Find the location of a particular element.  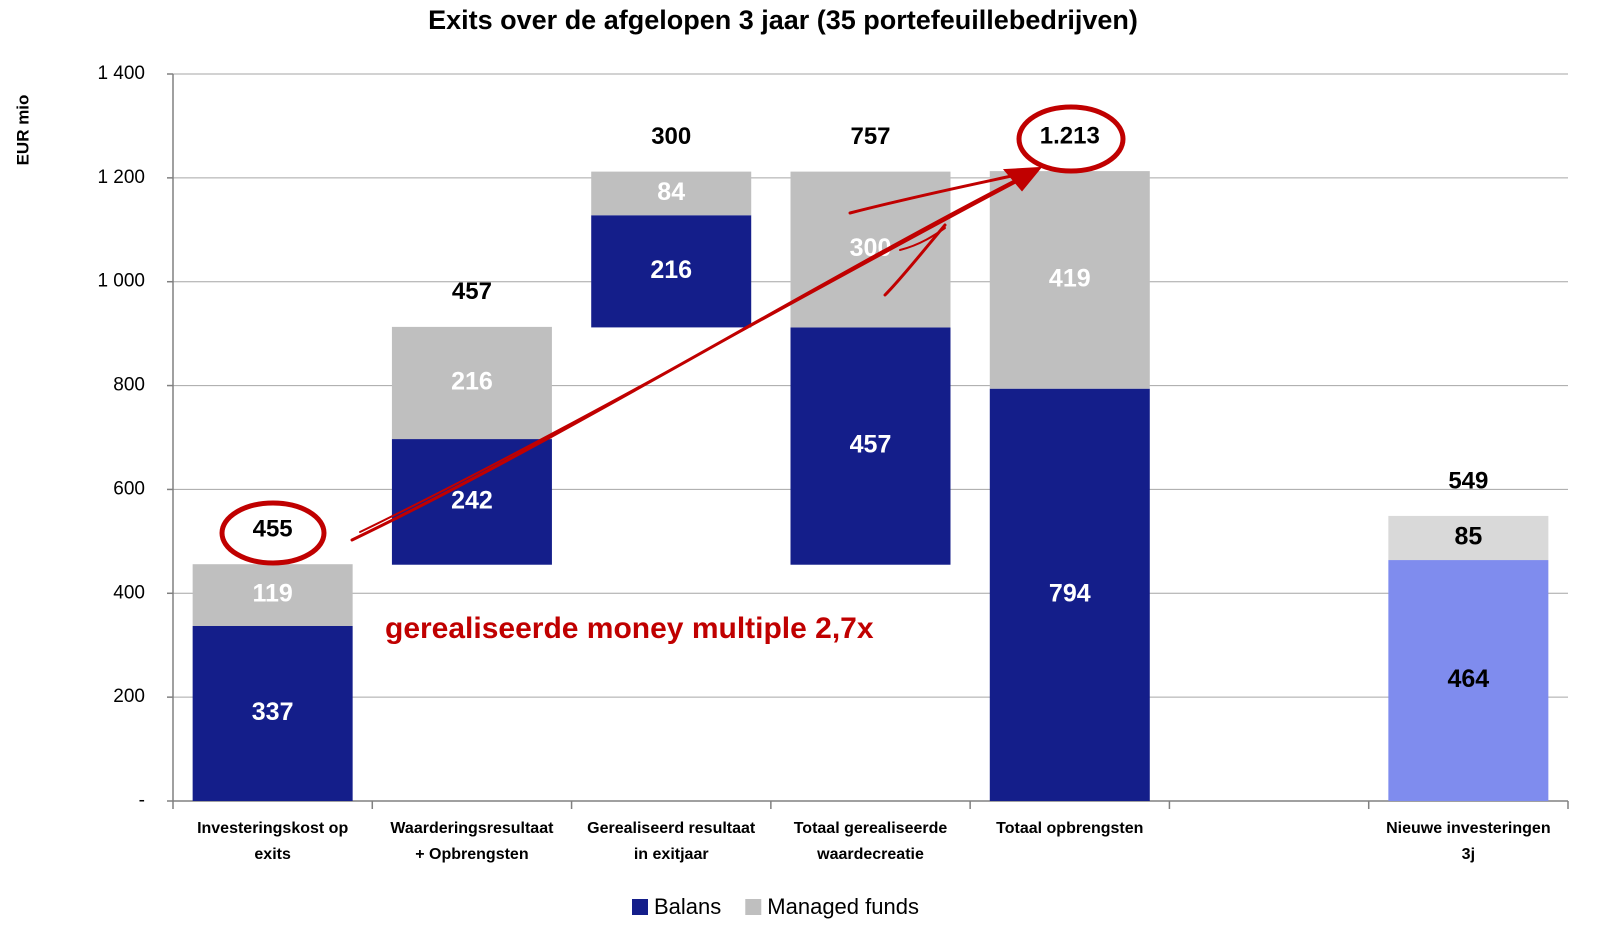

total-label: 1.213 is located at coordinates (1070, 135).